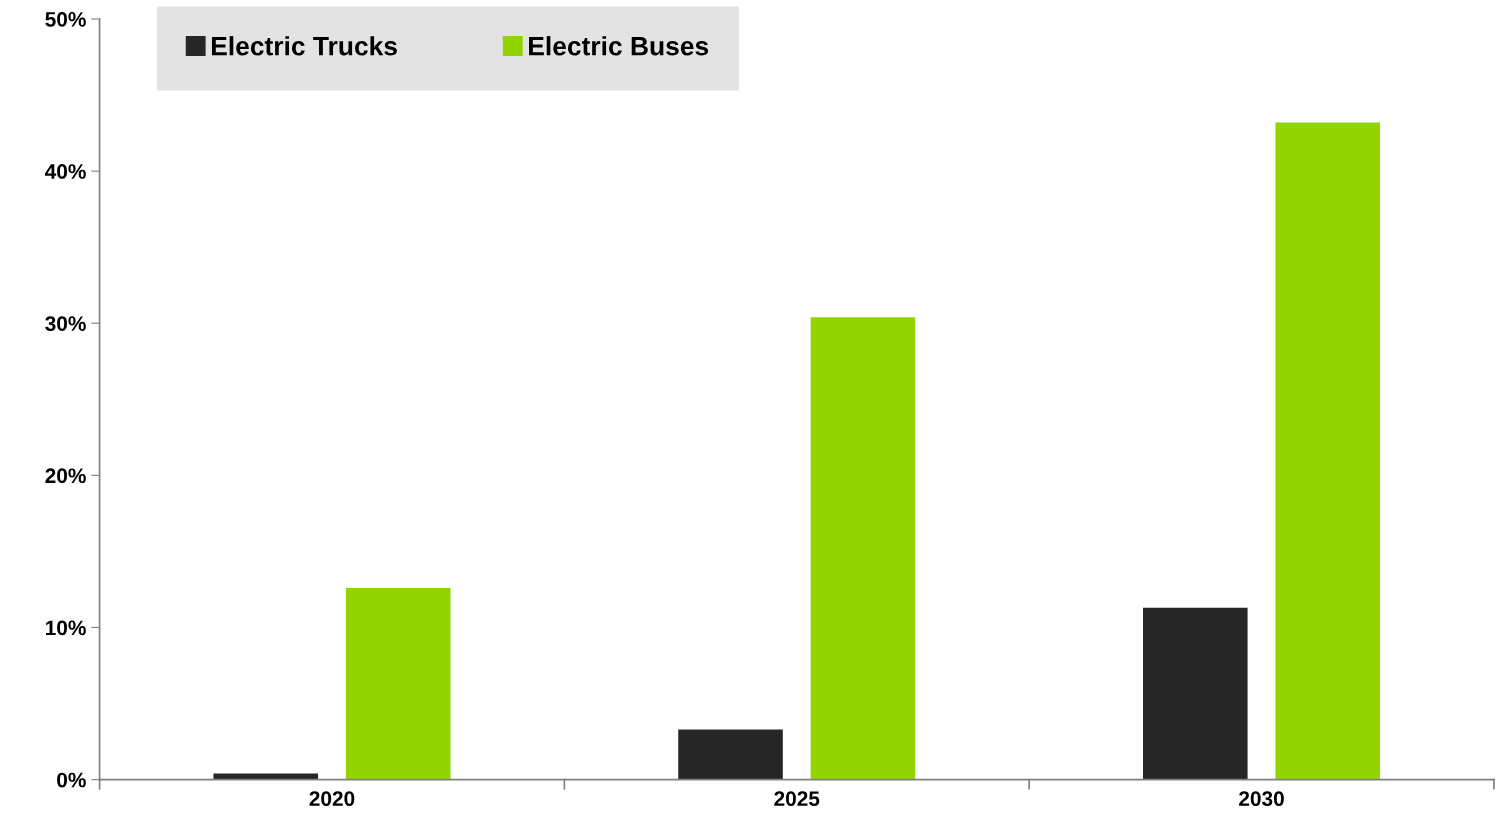 The width and height of the screenshot is (1509, 825). I want to click on y-tick-label: 10%, so click(66, 628).